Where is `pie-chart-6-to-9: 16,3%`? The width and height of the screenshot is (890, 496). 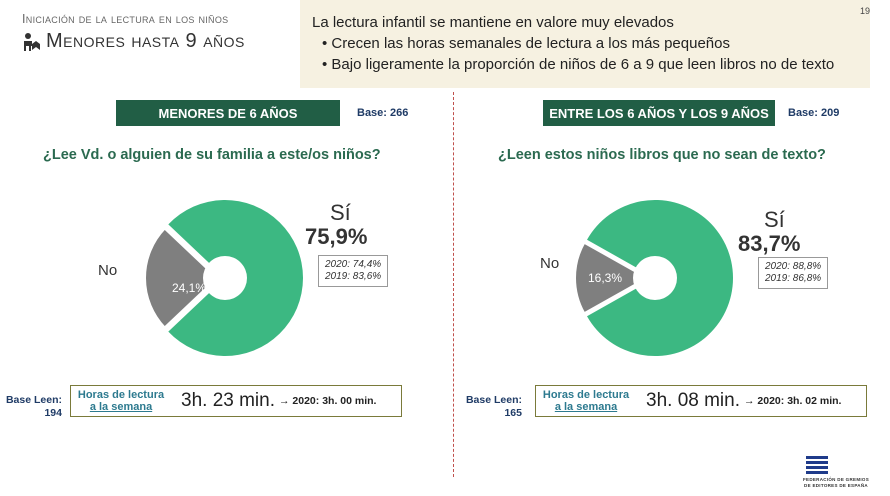 pie-chart-6-to-9: 16,3% is located at coordinates (654, 278).